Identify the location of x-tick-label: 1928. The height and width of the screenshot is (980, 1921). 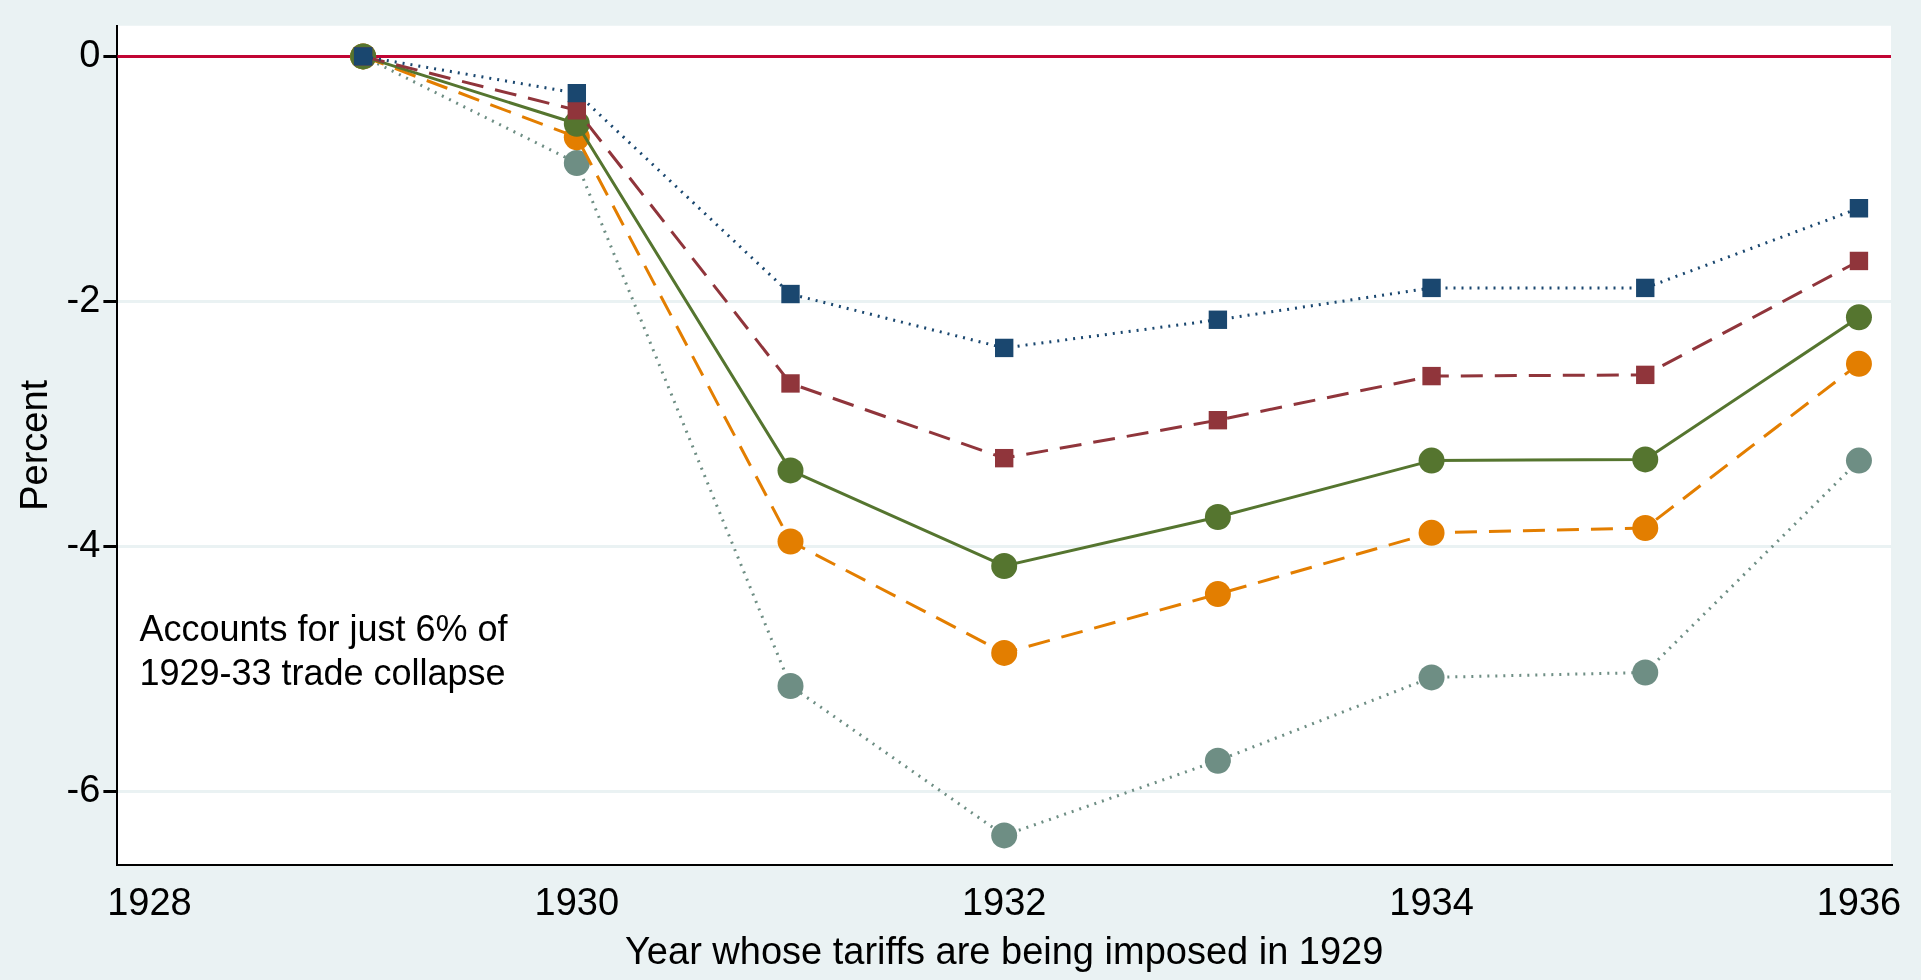
(149, 902).